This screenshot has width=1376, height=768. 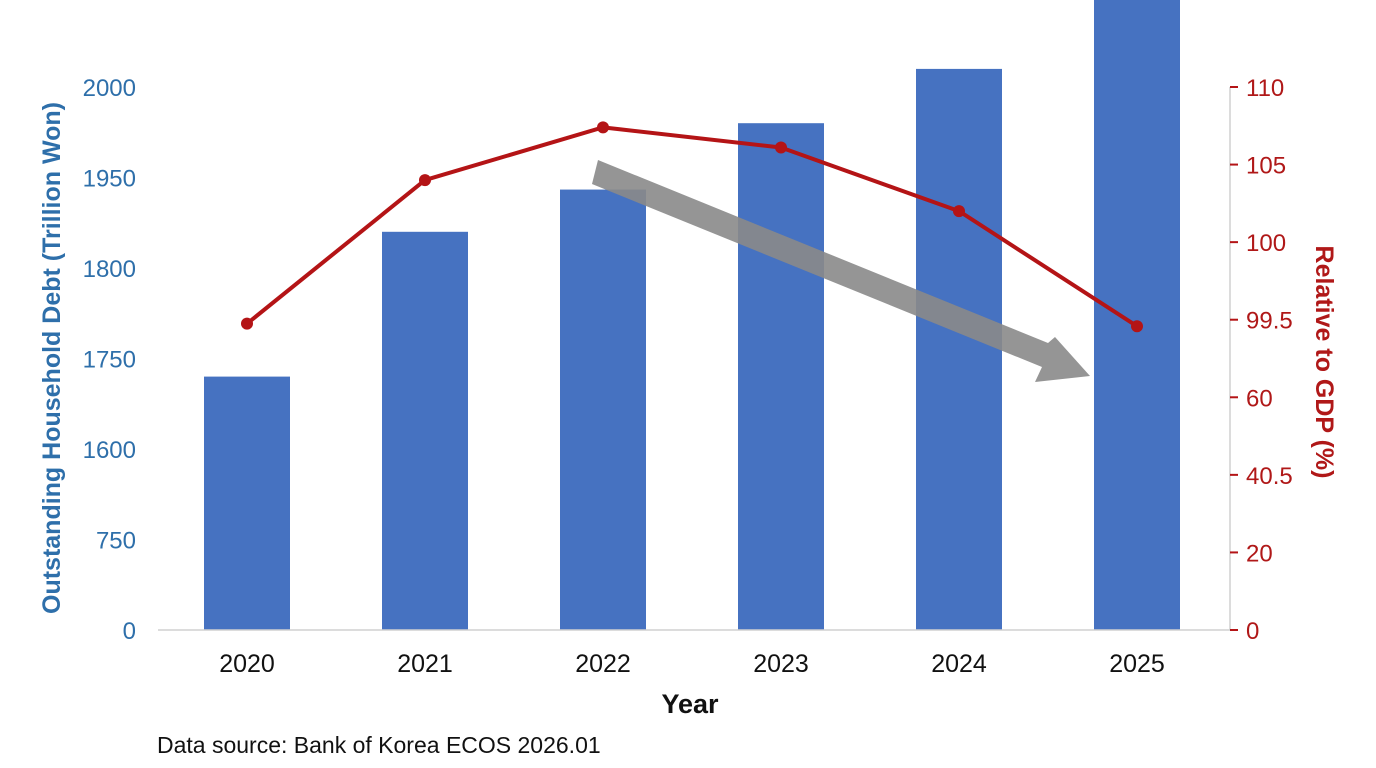 What do you see at coordinates (1266, 243) in the screenshot?
I see `right-tick-label: 100` at bounding box center [1266, 243].